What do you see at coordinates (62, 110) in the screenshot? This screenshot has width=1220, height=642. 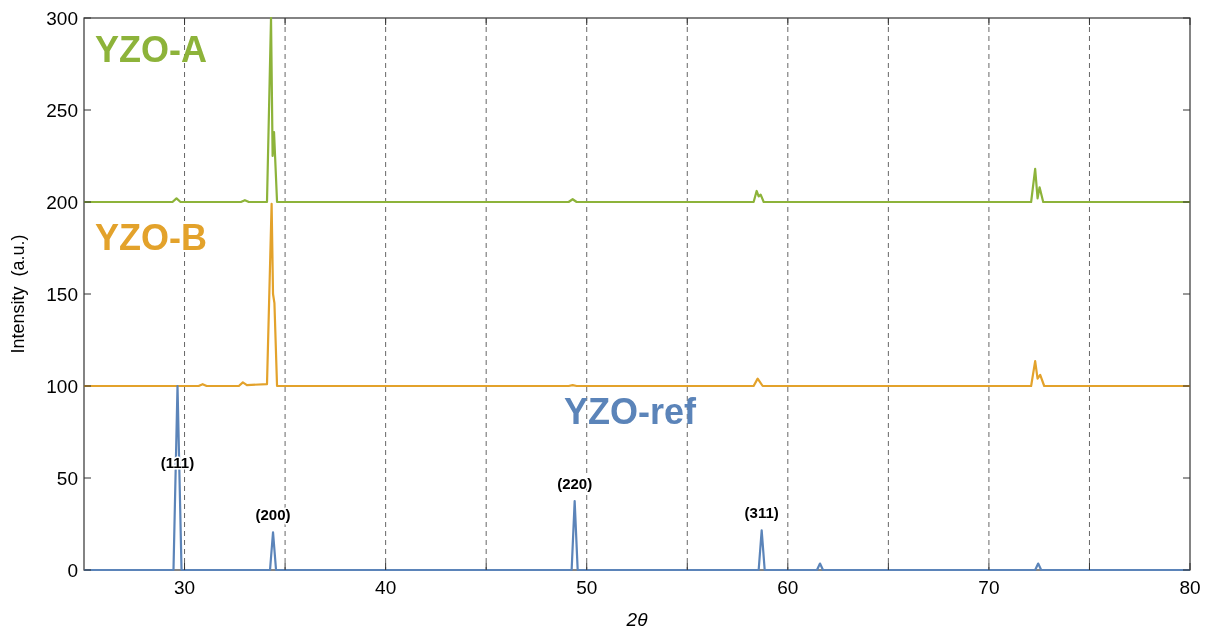 I see `y-tick-label: 250` at bounding box center [62, 110].